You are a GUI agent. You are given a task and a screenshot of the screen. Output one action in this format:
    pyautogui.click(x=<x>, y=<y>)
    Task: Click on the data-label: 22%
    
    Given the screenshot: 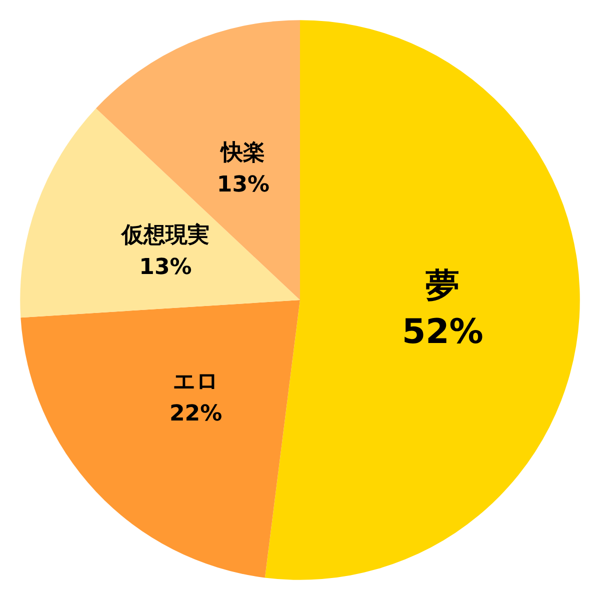 What is the action you would take?
    pyautogui.click(x=195, y=413)
    